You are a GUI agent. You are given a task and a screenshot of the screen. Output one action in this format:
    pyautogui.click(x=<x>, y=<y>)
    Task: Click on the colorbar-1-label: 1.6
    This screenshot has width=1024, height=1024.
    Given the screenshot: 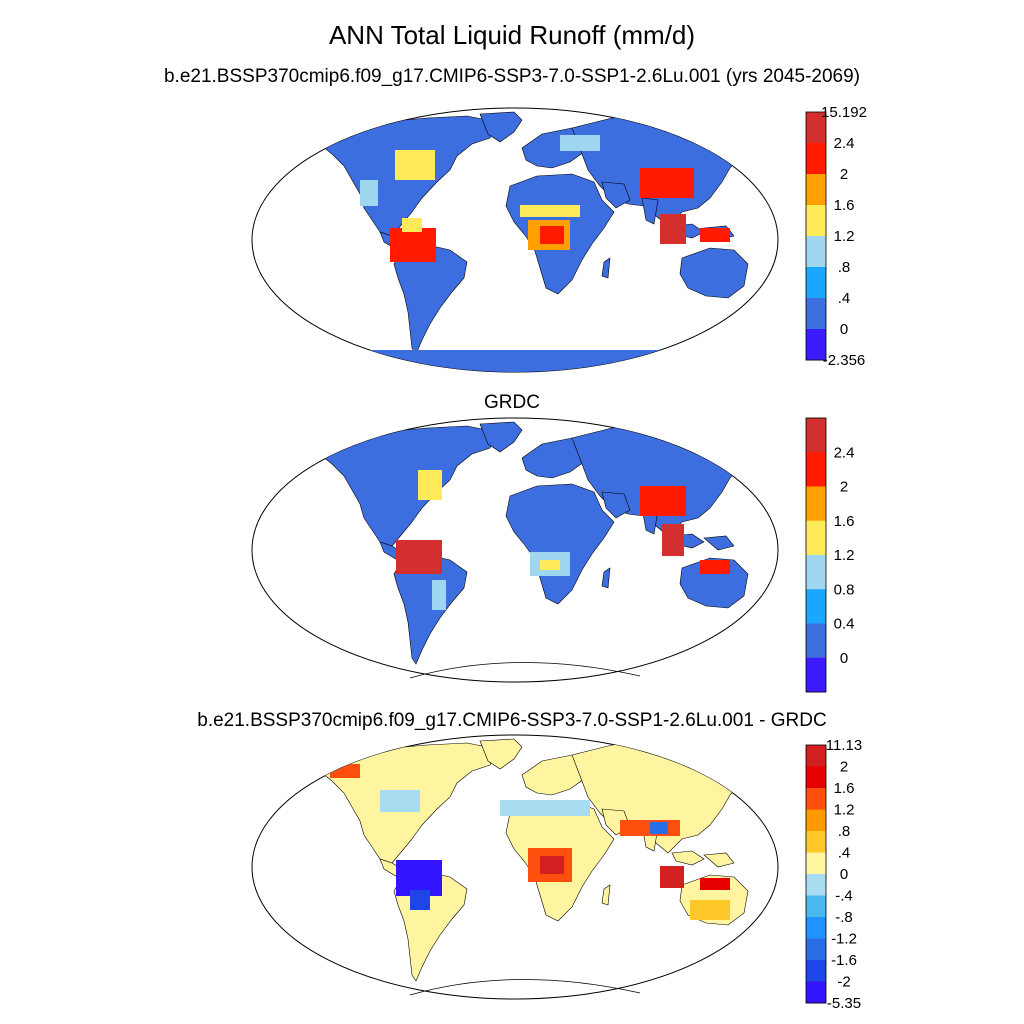 What is the action you would take?
    pyautogui.click(x=844, y=205)
    